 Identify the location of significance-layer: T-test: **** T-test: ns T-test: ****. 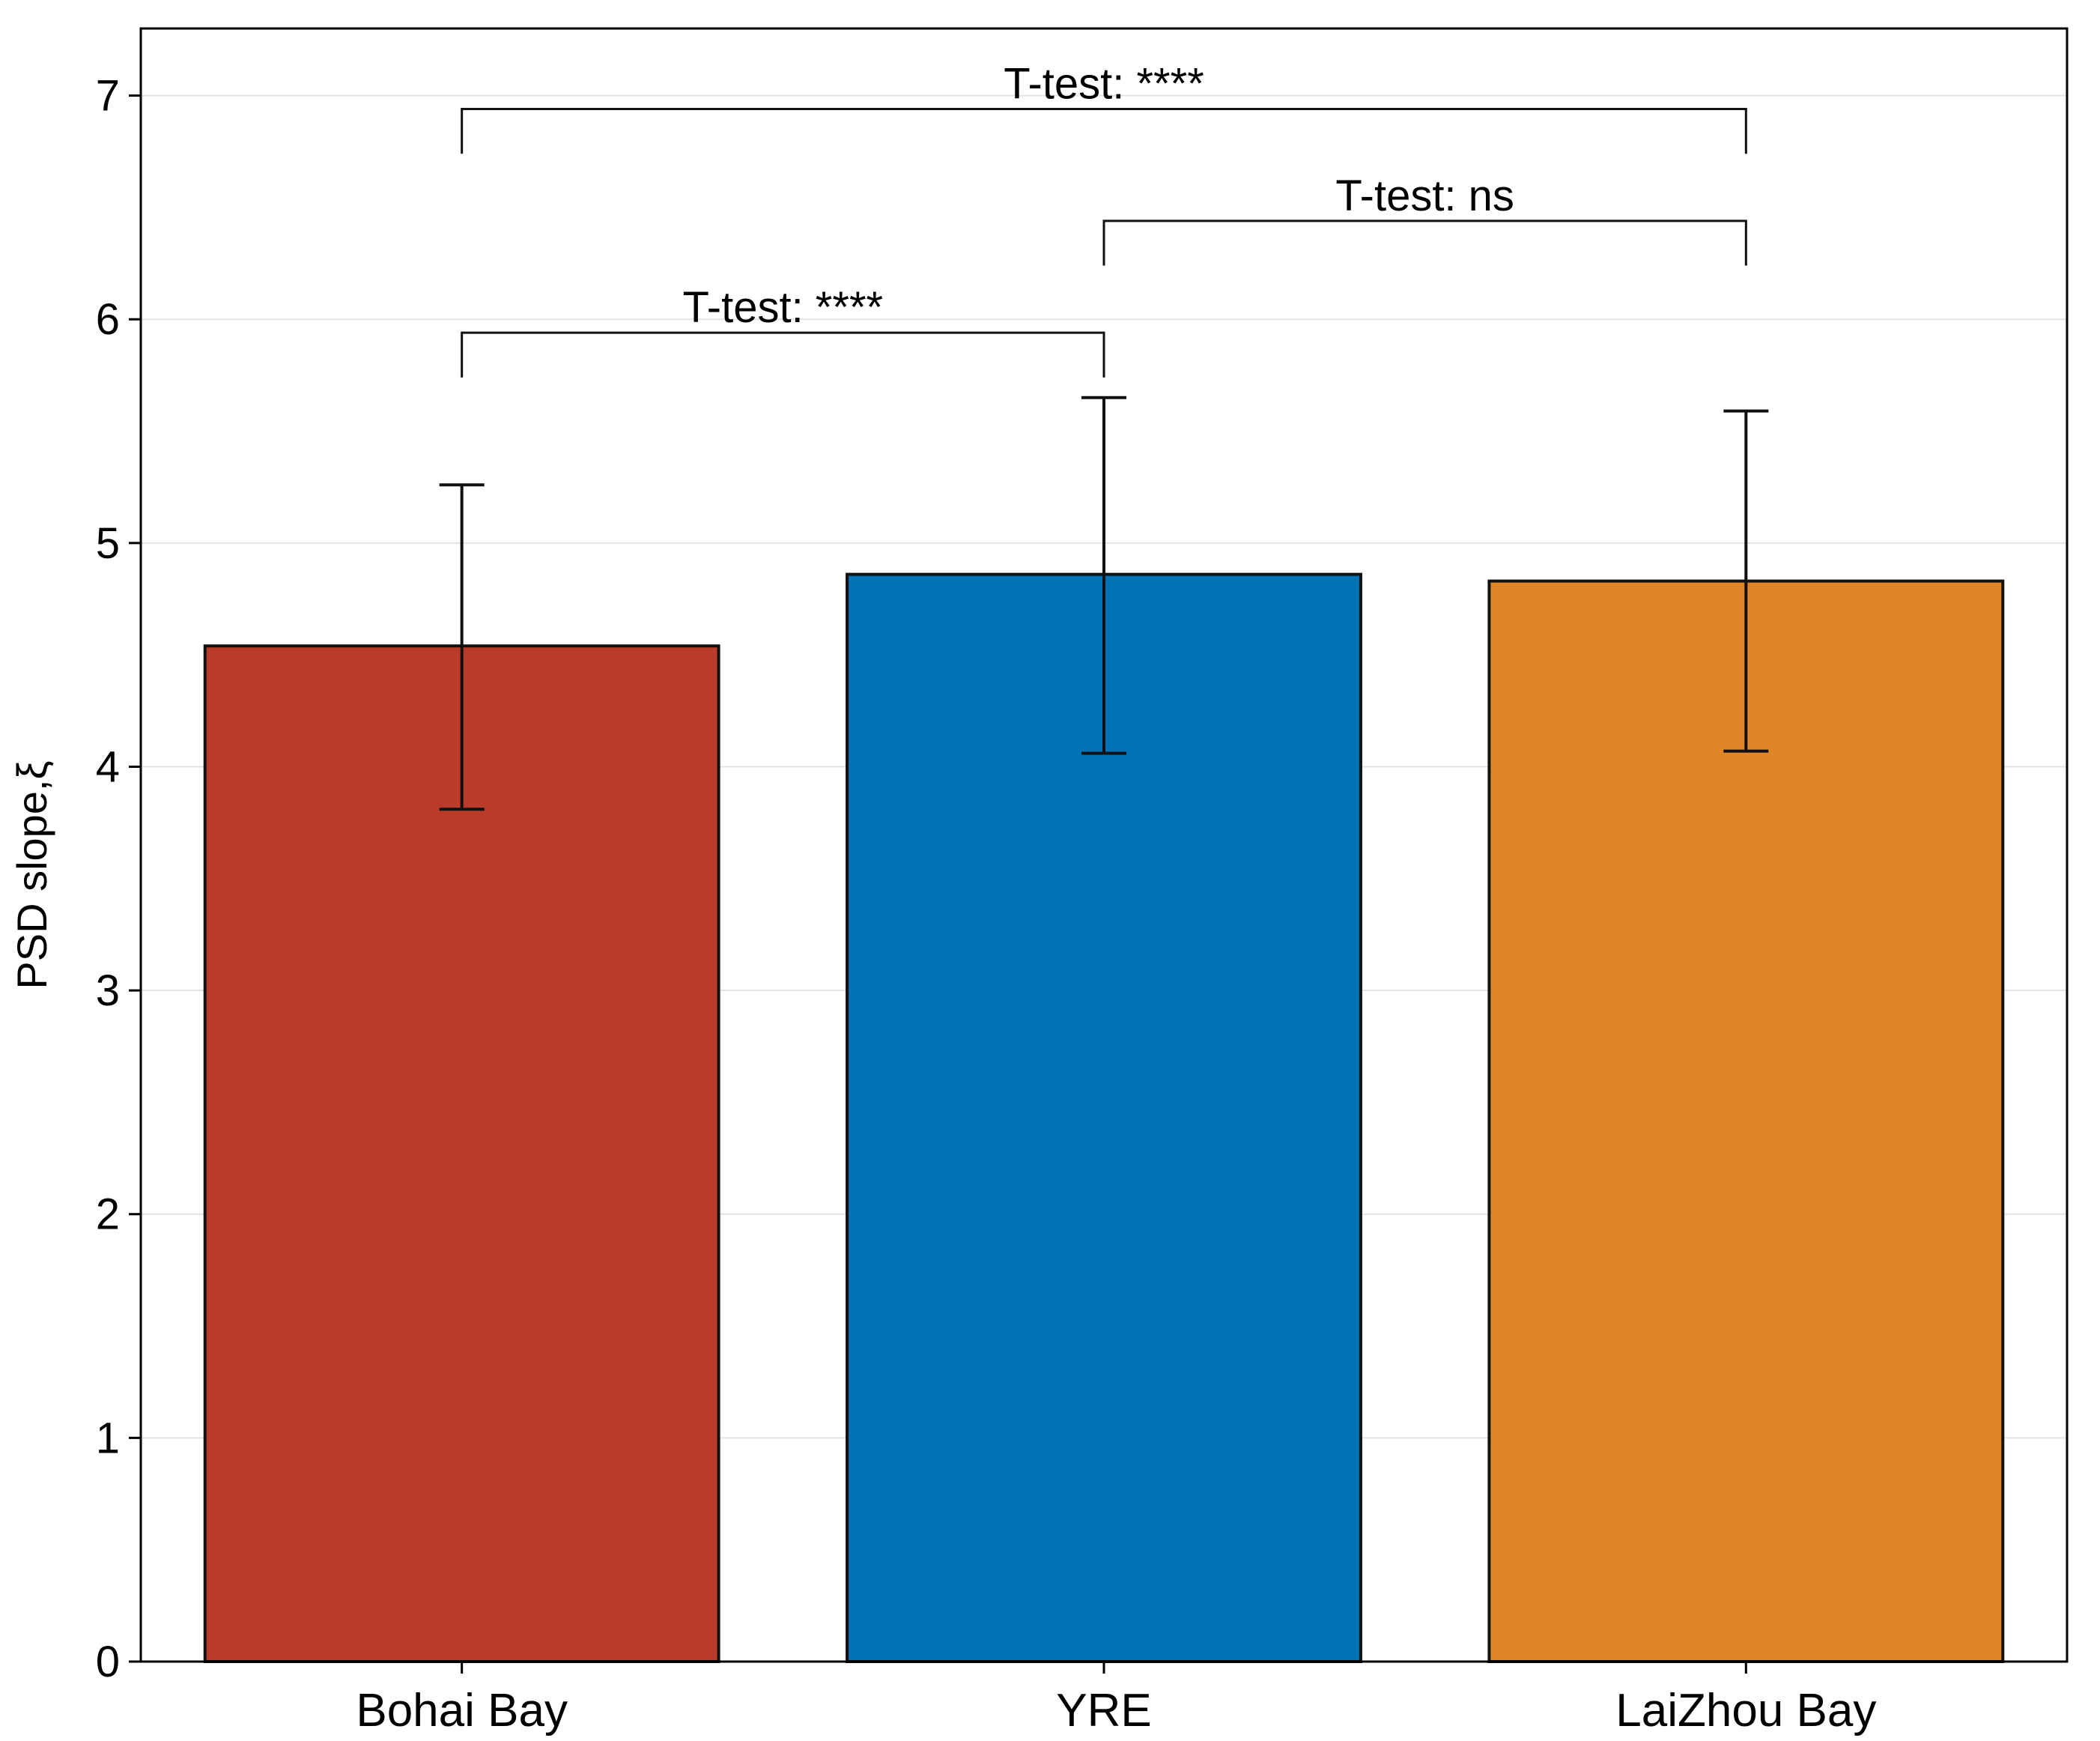
(1104, 219).